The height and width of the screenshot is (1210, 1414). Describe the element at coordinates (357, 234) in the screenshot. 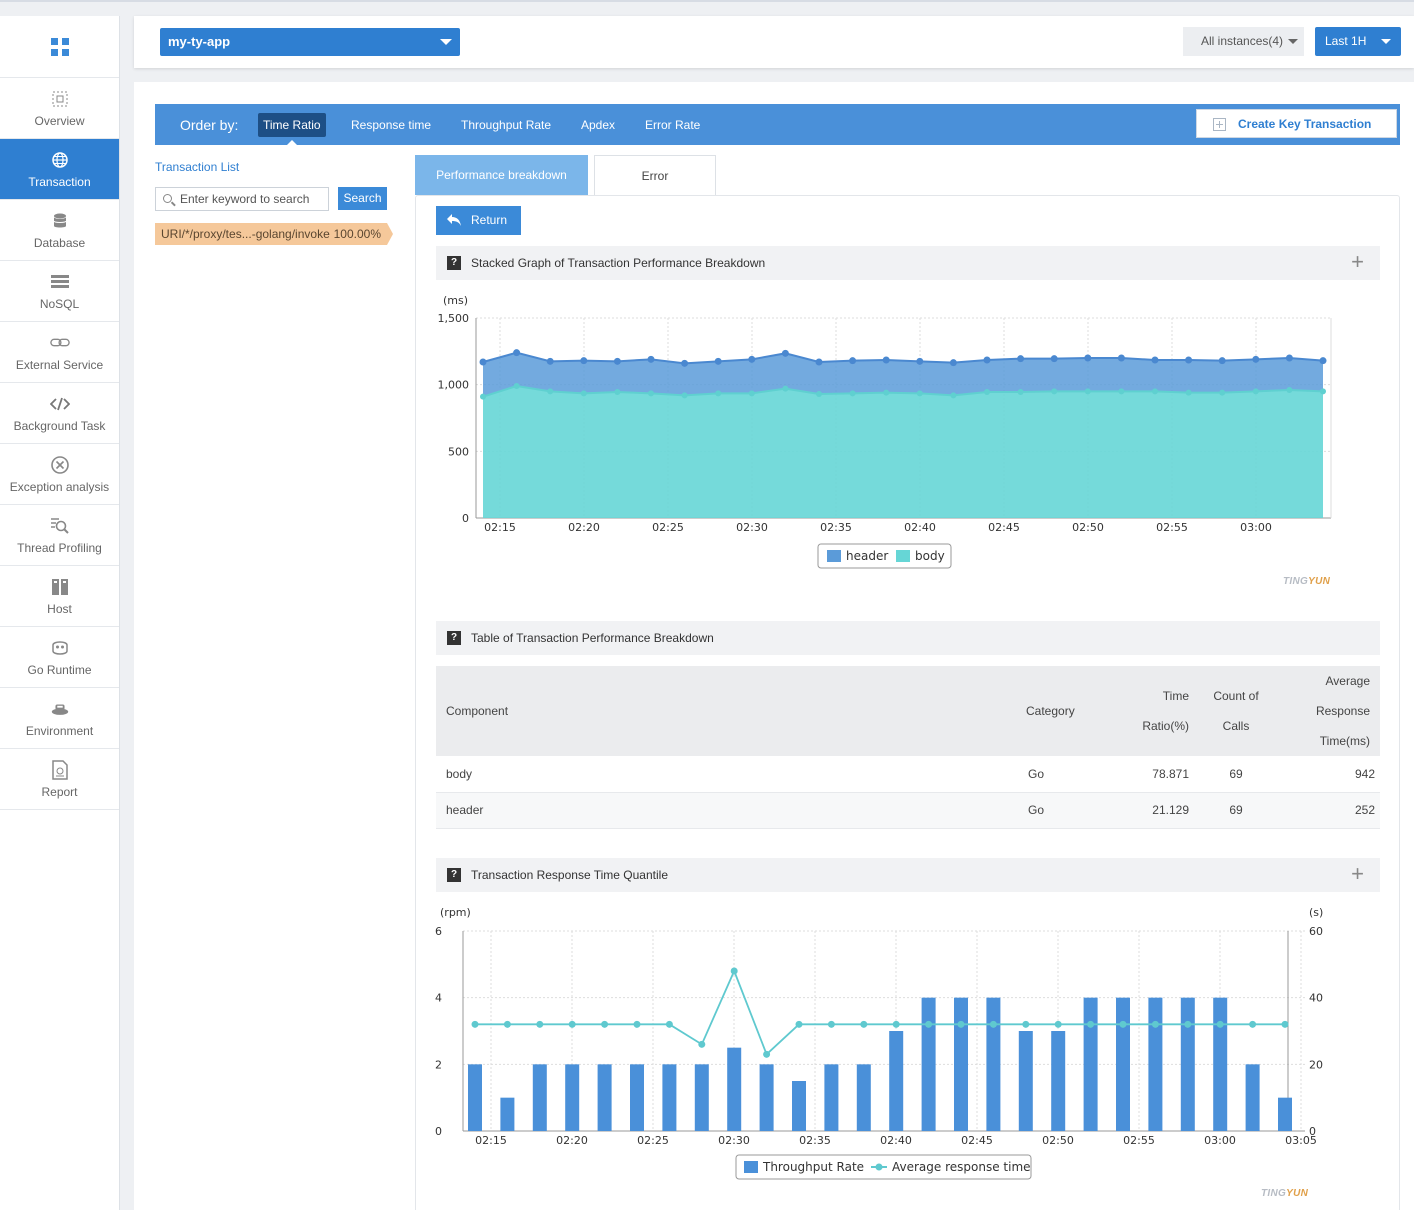

I see `transaction-percent: 100.00%` at that location.